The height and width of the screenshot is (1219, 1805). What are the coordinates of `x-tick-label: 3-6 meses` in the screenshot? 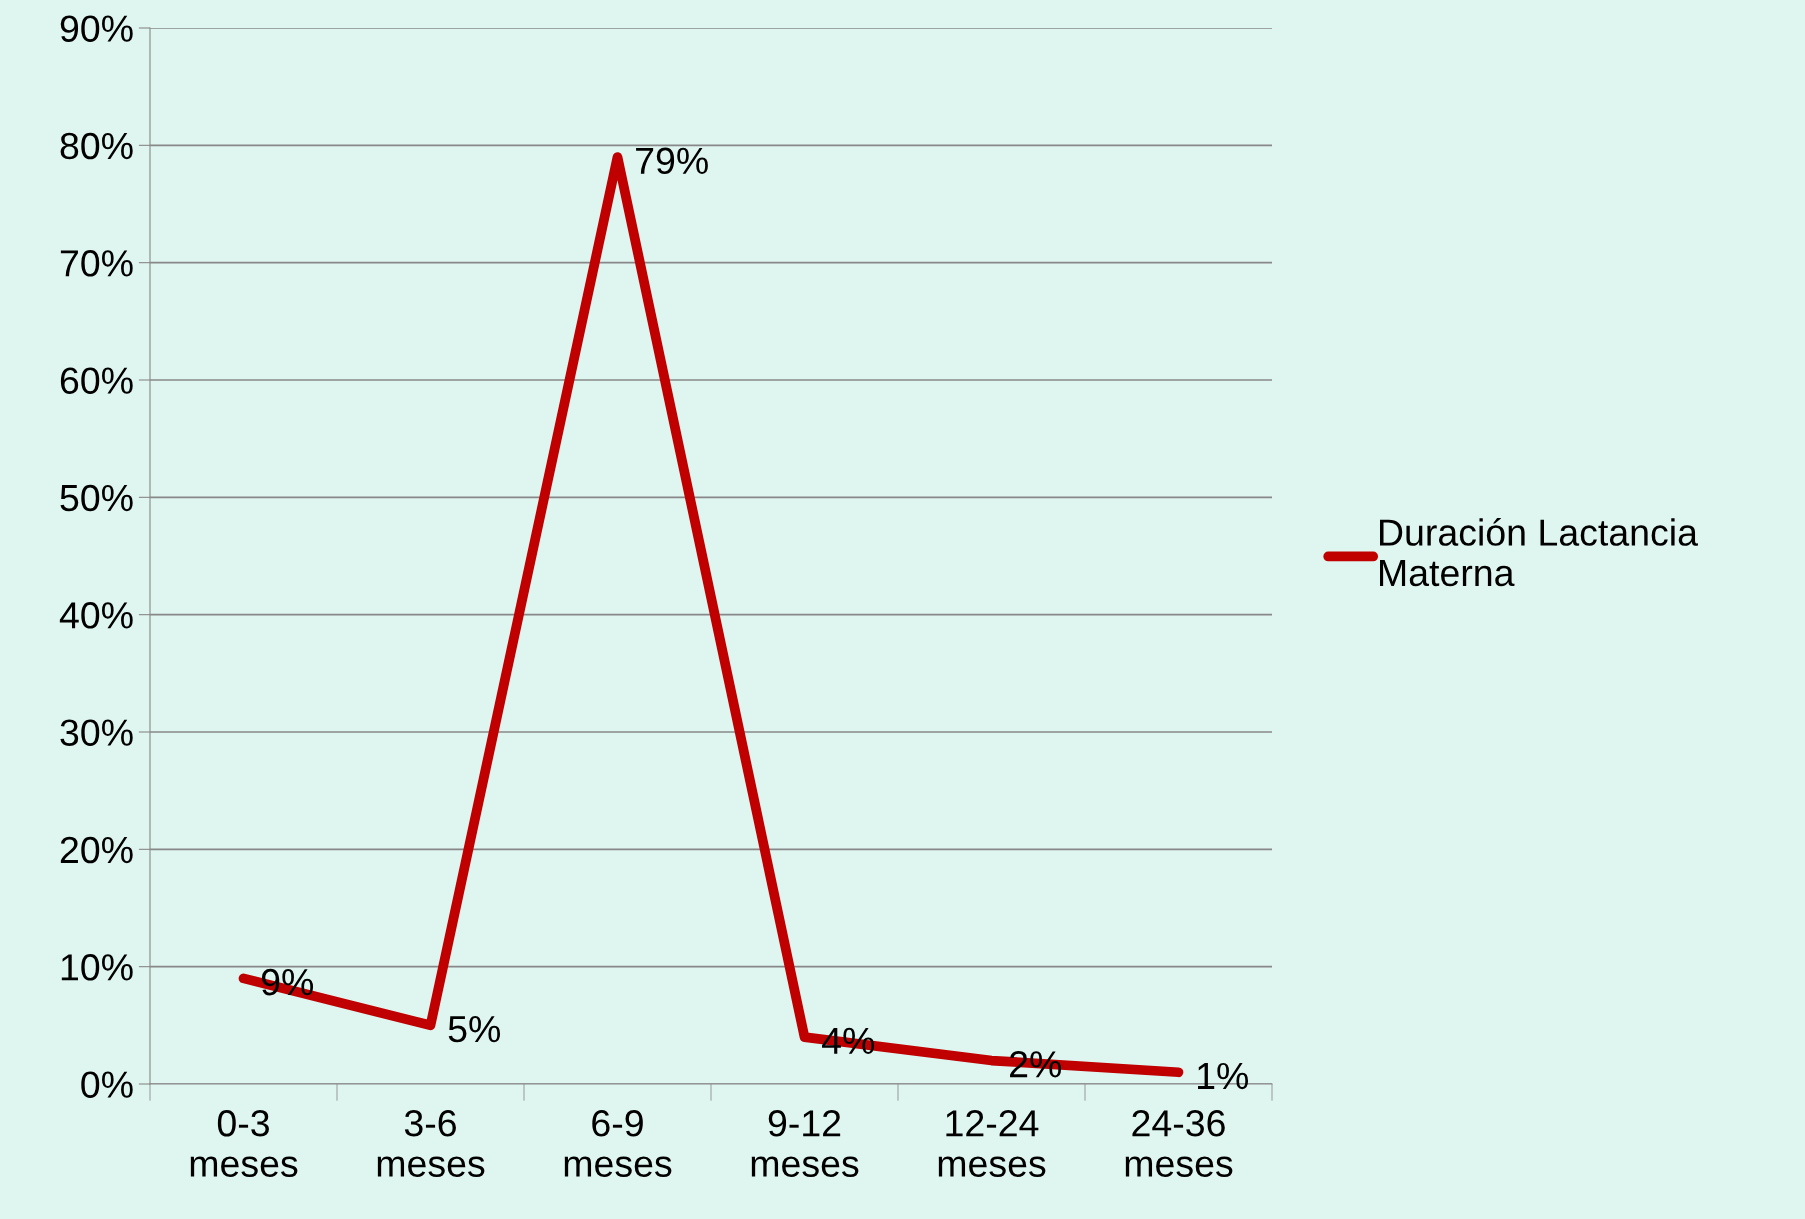 It's located at (431, 1143).